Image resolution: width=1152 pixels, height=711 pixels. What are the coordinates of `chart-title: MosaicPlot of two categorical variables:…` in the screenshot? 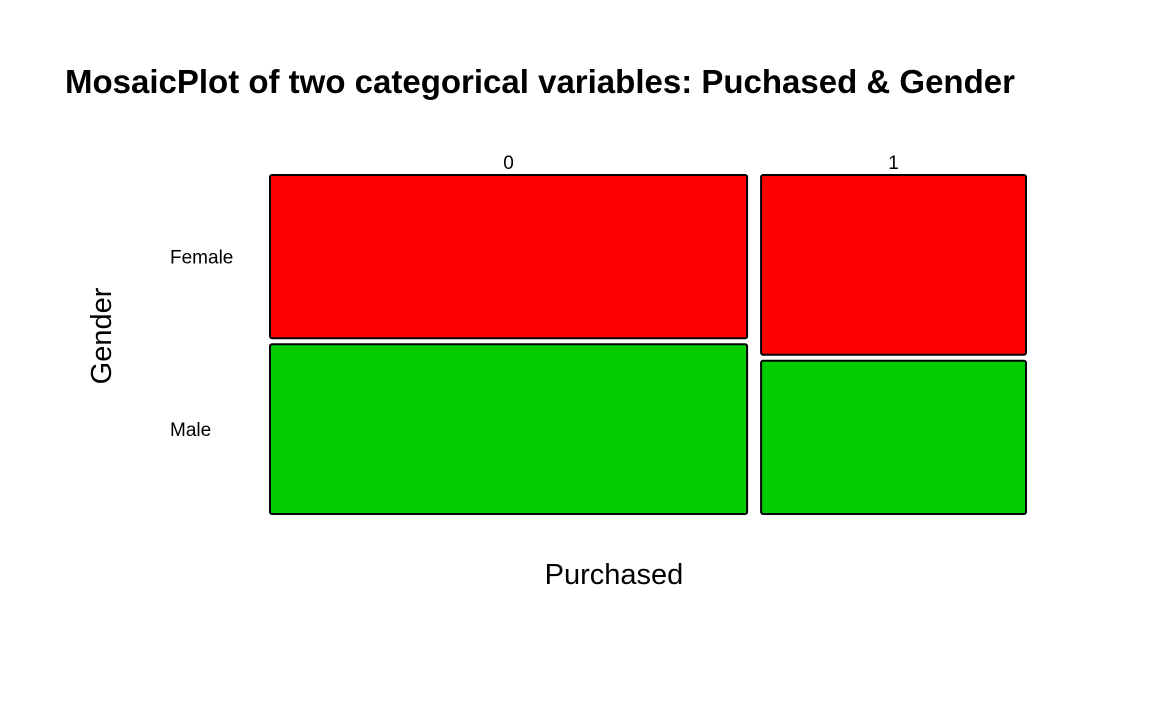 It's located at (540, 81).